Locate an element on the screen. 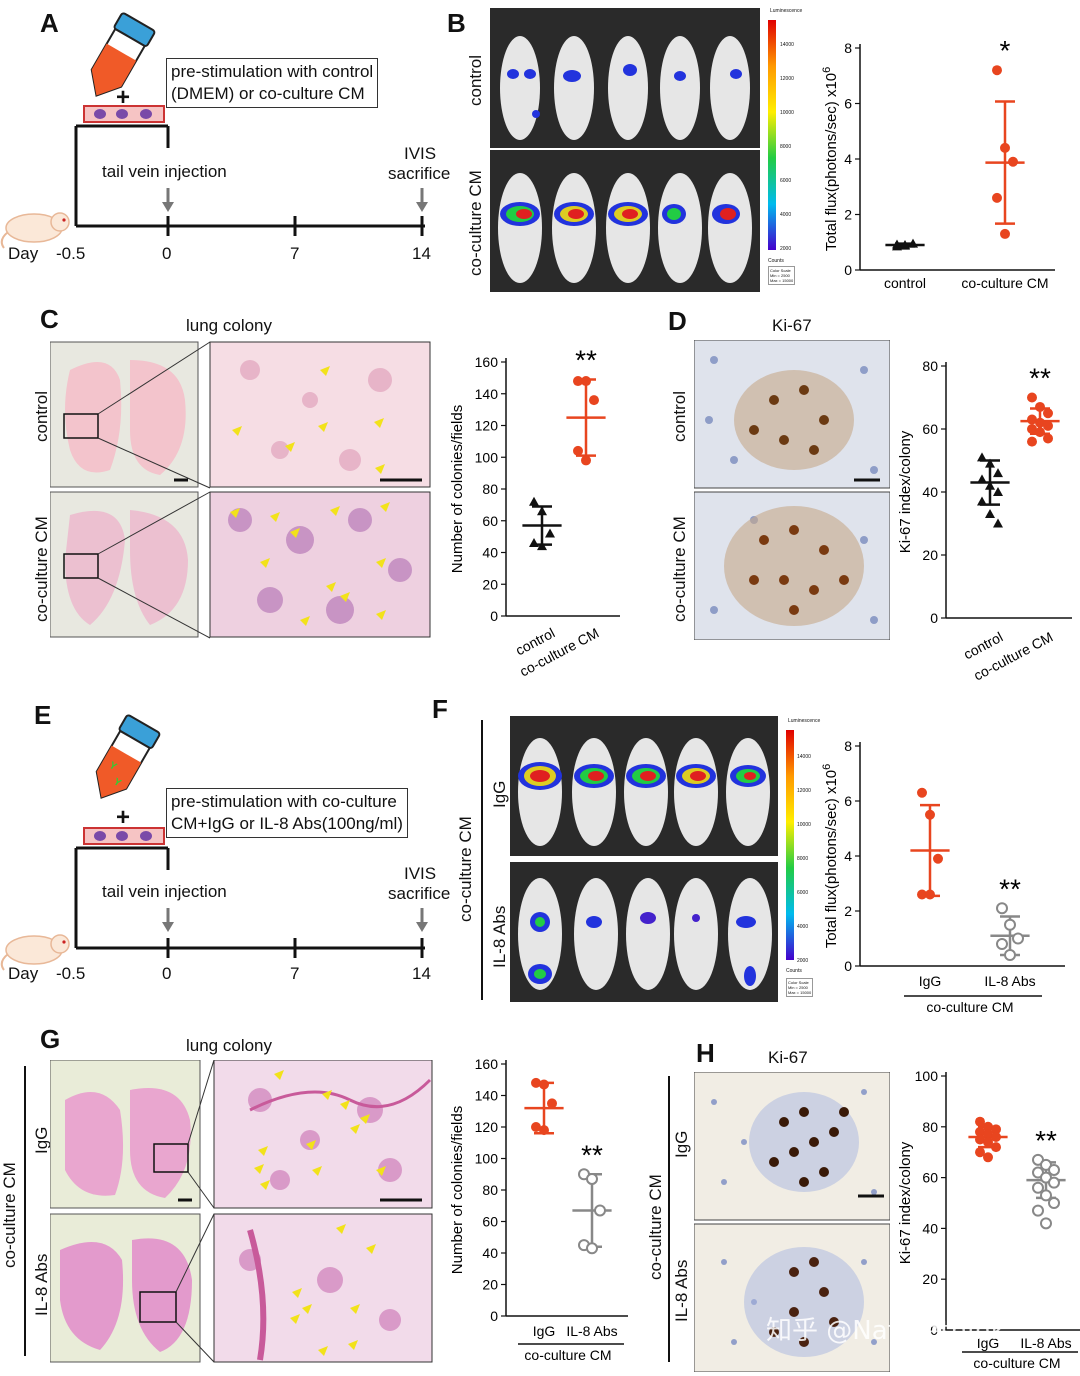 The height and width of the screenshot is (1376, 1080). sacrifice-label-a: sacrifice is located at coordinates (419, 173).